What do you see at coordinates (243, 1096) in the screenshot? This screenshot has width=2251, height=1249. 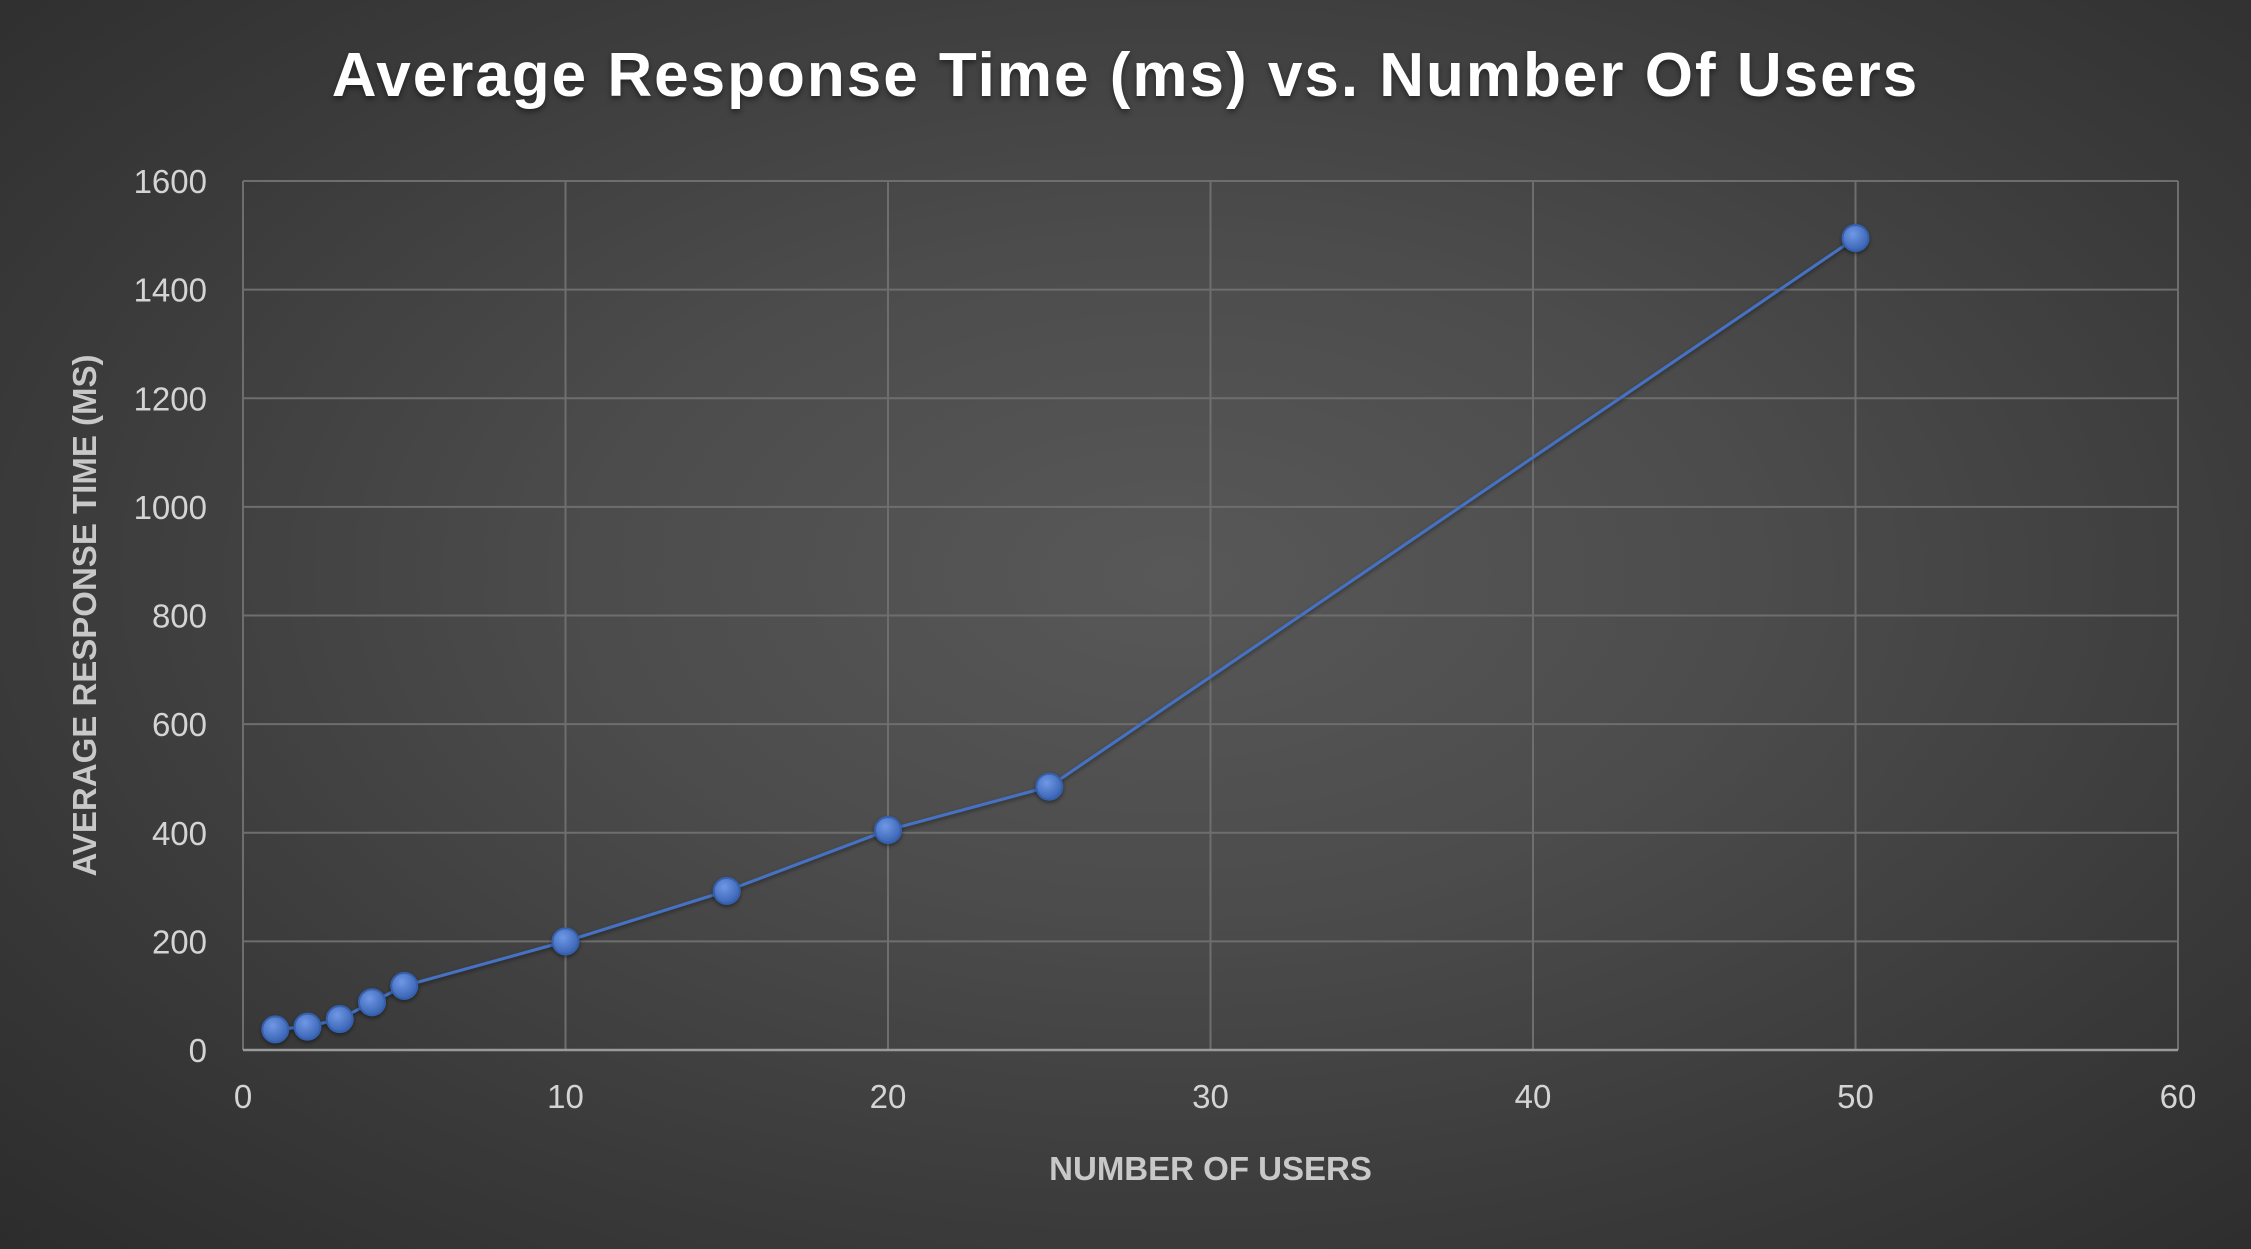 I see `x-tick-label: 0` at bounding box center [243, 1096].